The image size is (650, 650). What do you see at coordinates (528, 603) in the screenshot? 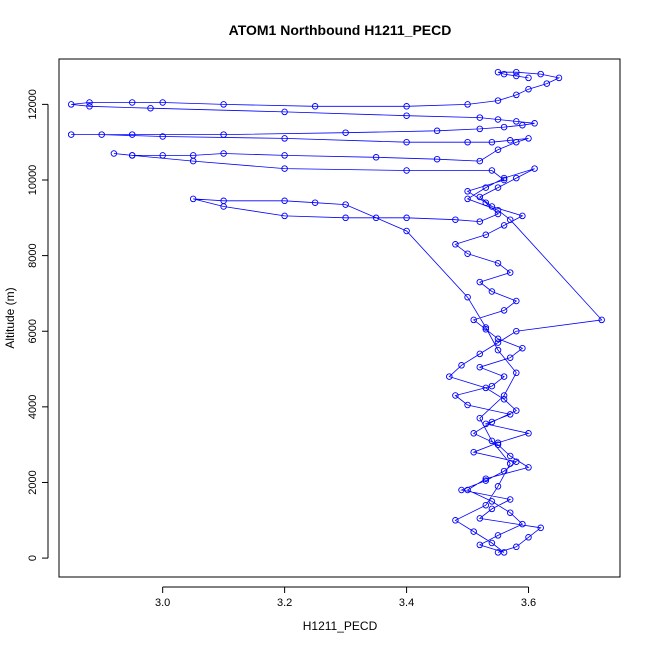
I see `x-tick-label: 3.6` at bounding box center [528, 603].